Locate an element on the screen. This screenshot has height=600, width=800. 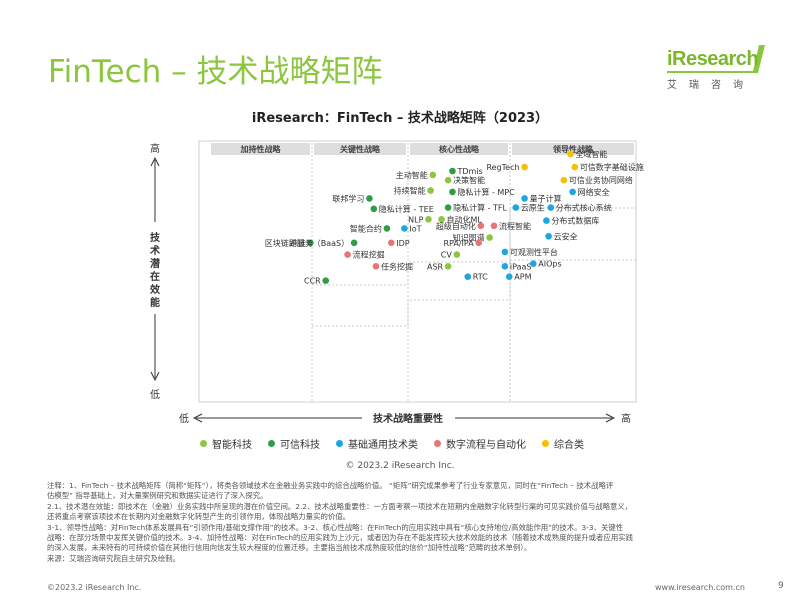
data-point-label: RegTech is located at coordinates (502, 167).